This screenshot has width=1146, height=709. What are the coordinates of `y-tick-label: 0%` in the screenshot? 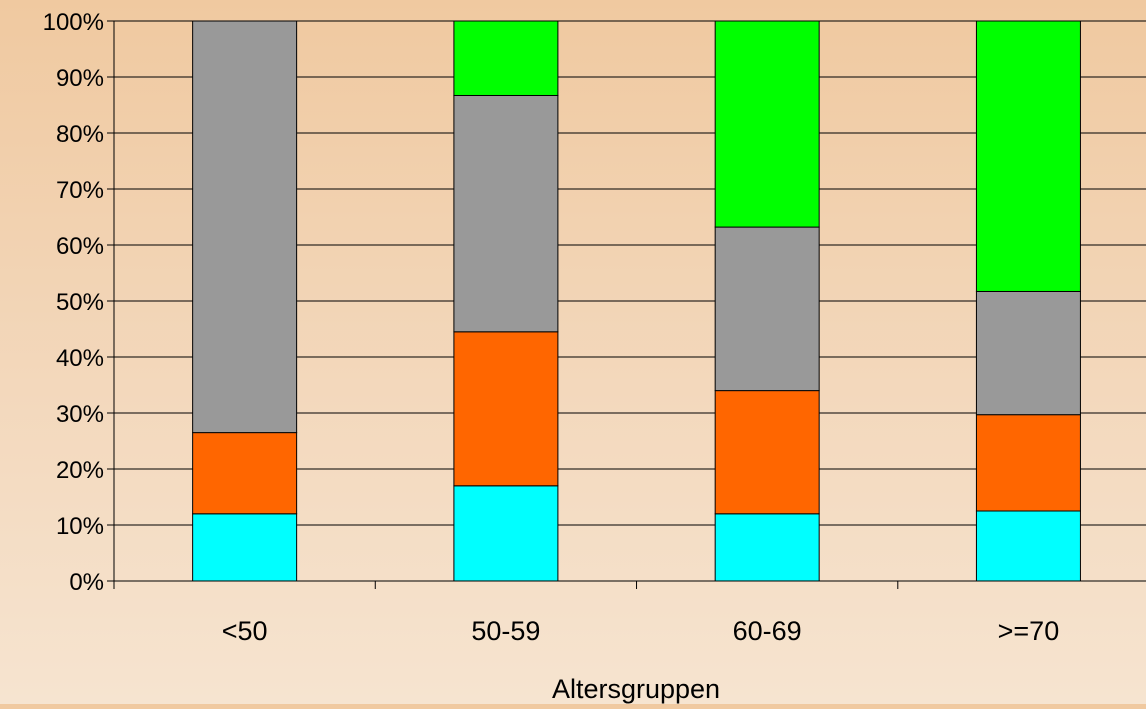 It's located at (86, 582).